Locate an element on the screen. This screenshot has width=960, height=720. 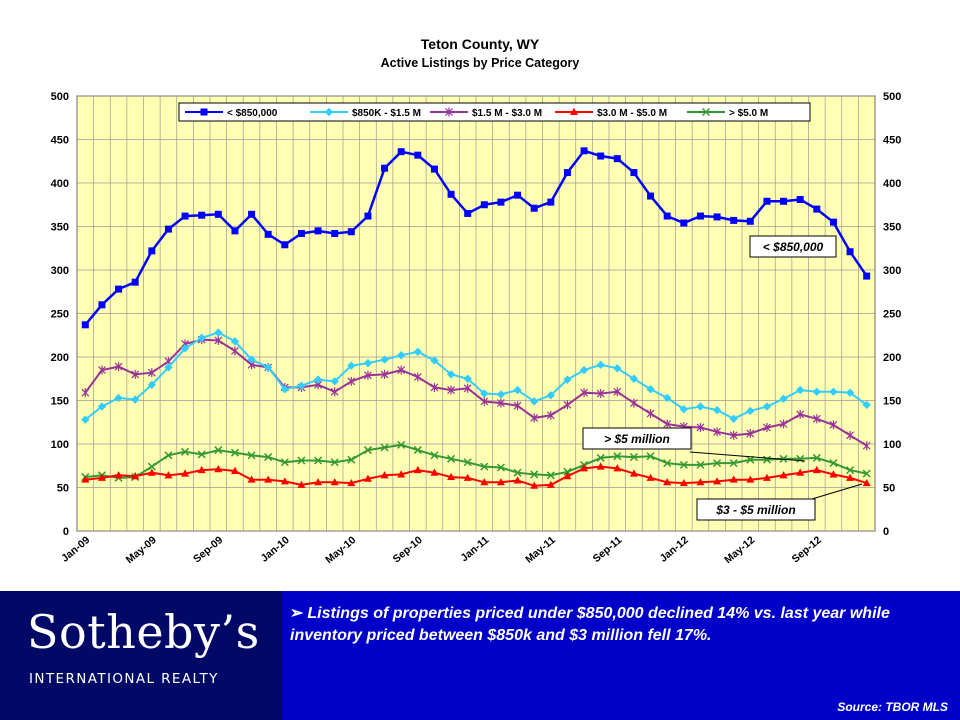
y-tick-label-right: 450 is located at coordinates (892, 141).